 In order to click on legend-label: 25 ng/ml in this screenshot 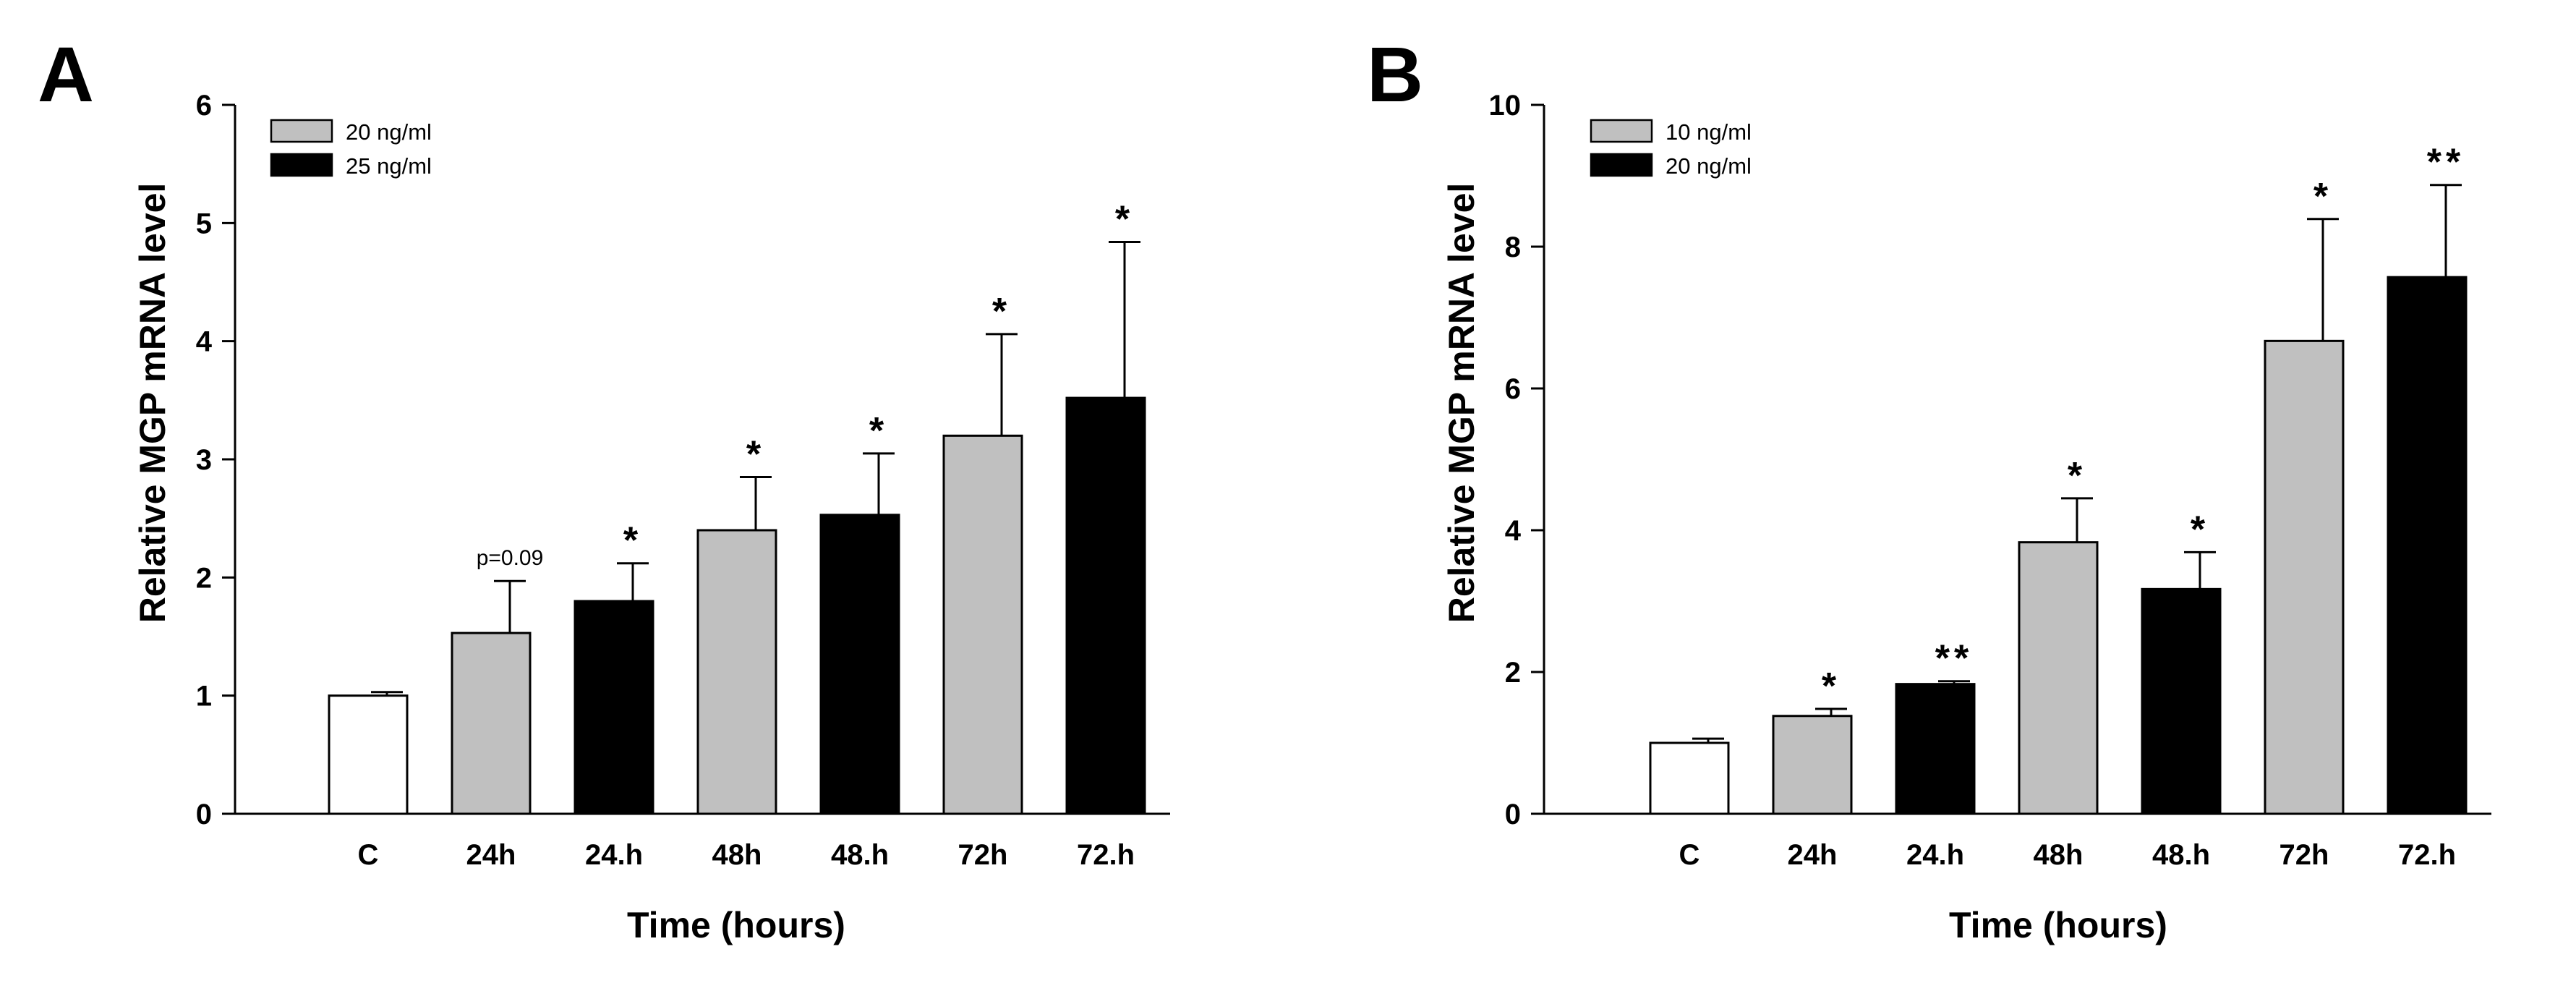, I will do `click(389, 166)`.